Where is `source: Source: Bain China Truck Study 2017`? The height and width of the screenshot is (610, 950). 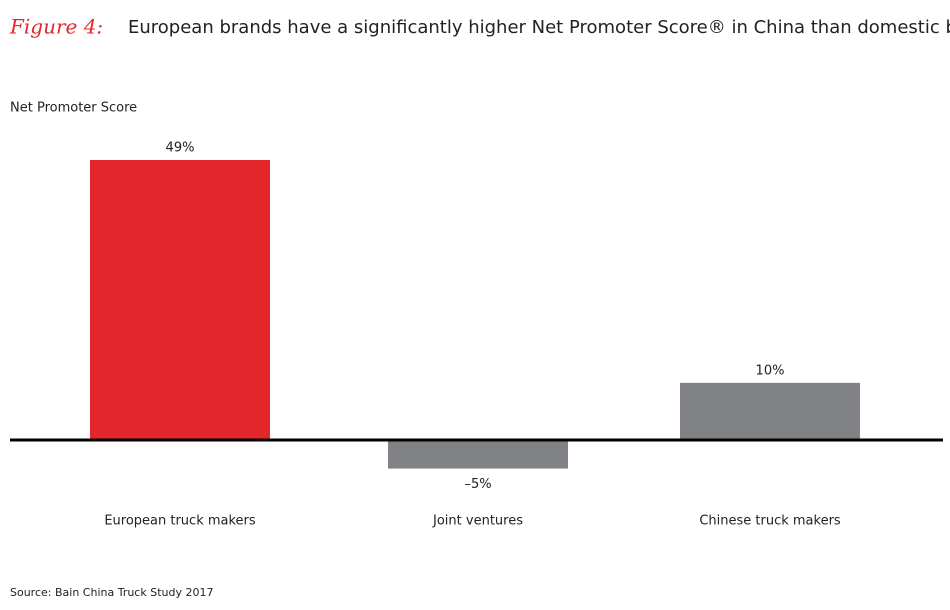 source: Source: Bain China Truck Study 2017 is located at coordinates (111, 592).